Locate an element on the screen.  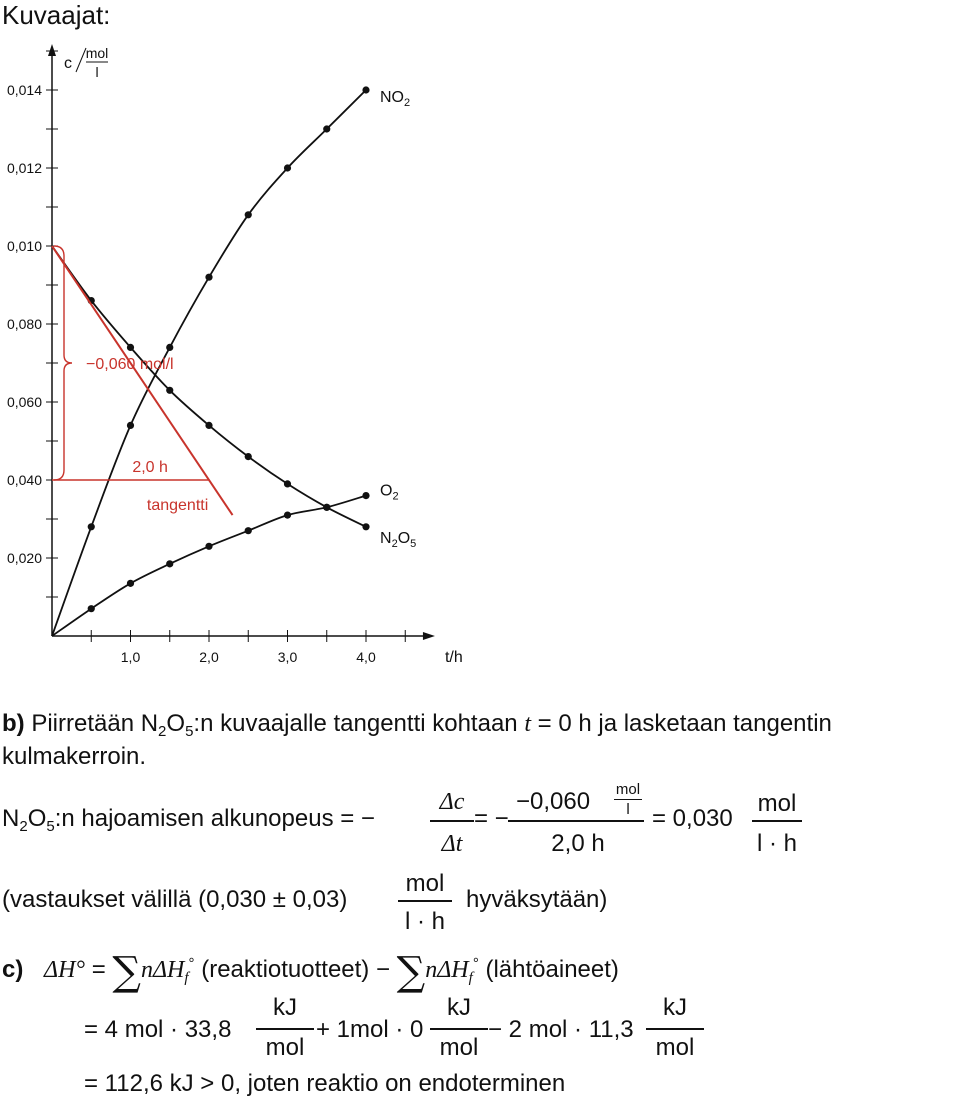
b-text-b: O is located at coordinates (176, 723).